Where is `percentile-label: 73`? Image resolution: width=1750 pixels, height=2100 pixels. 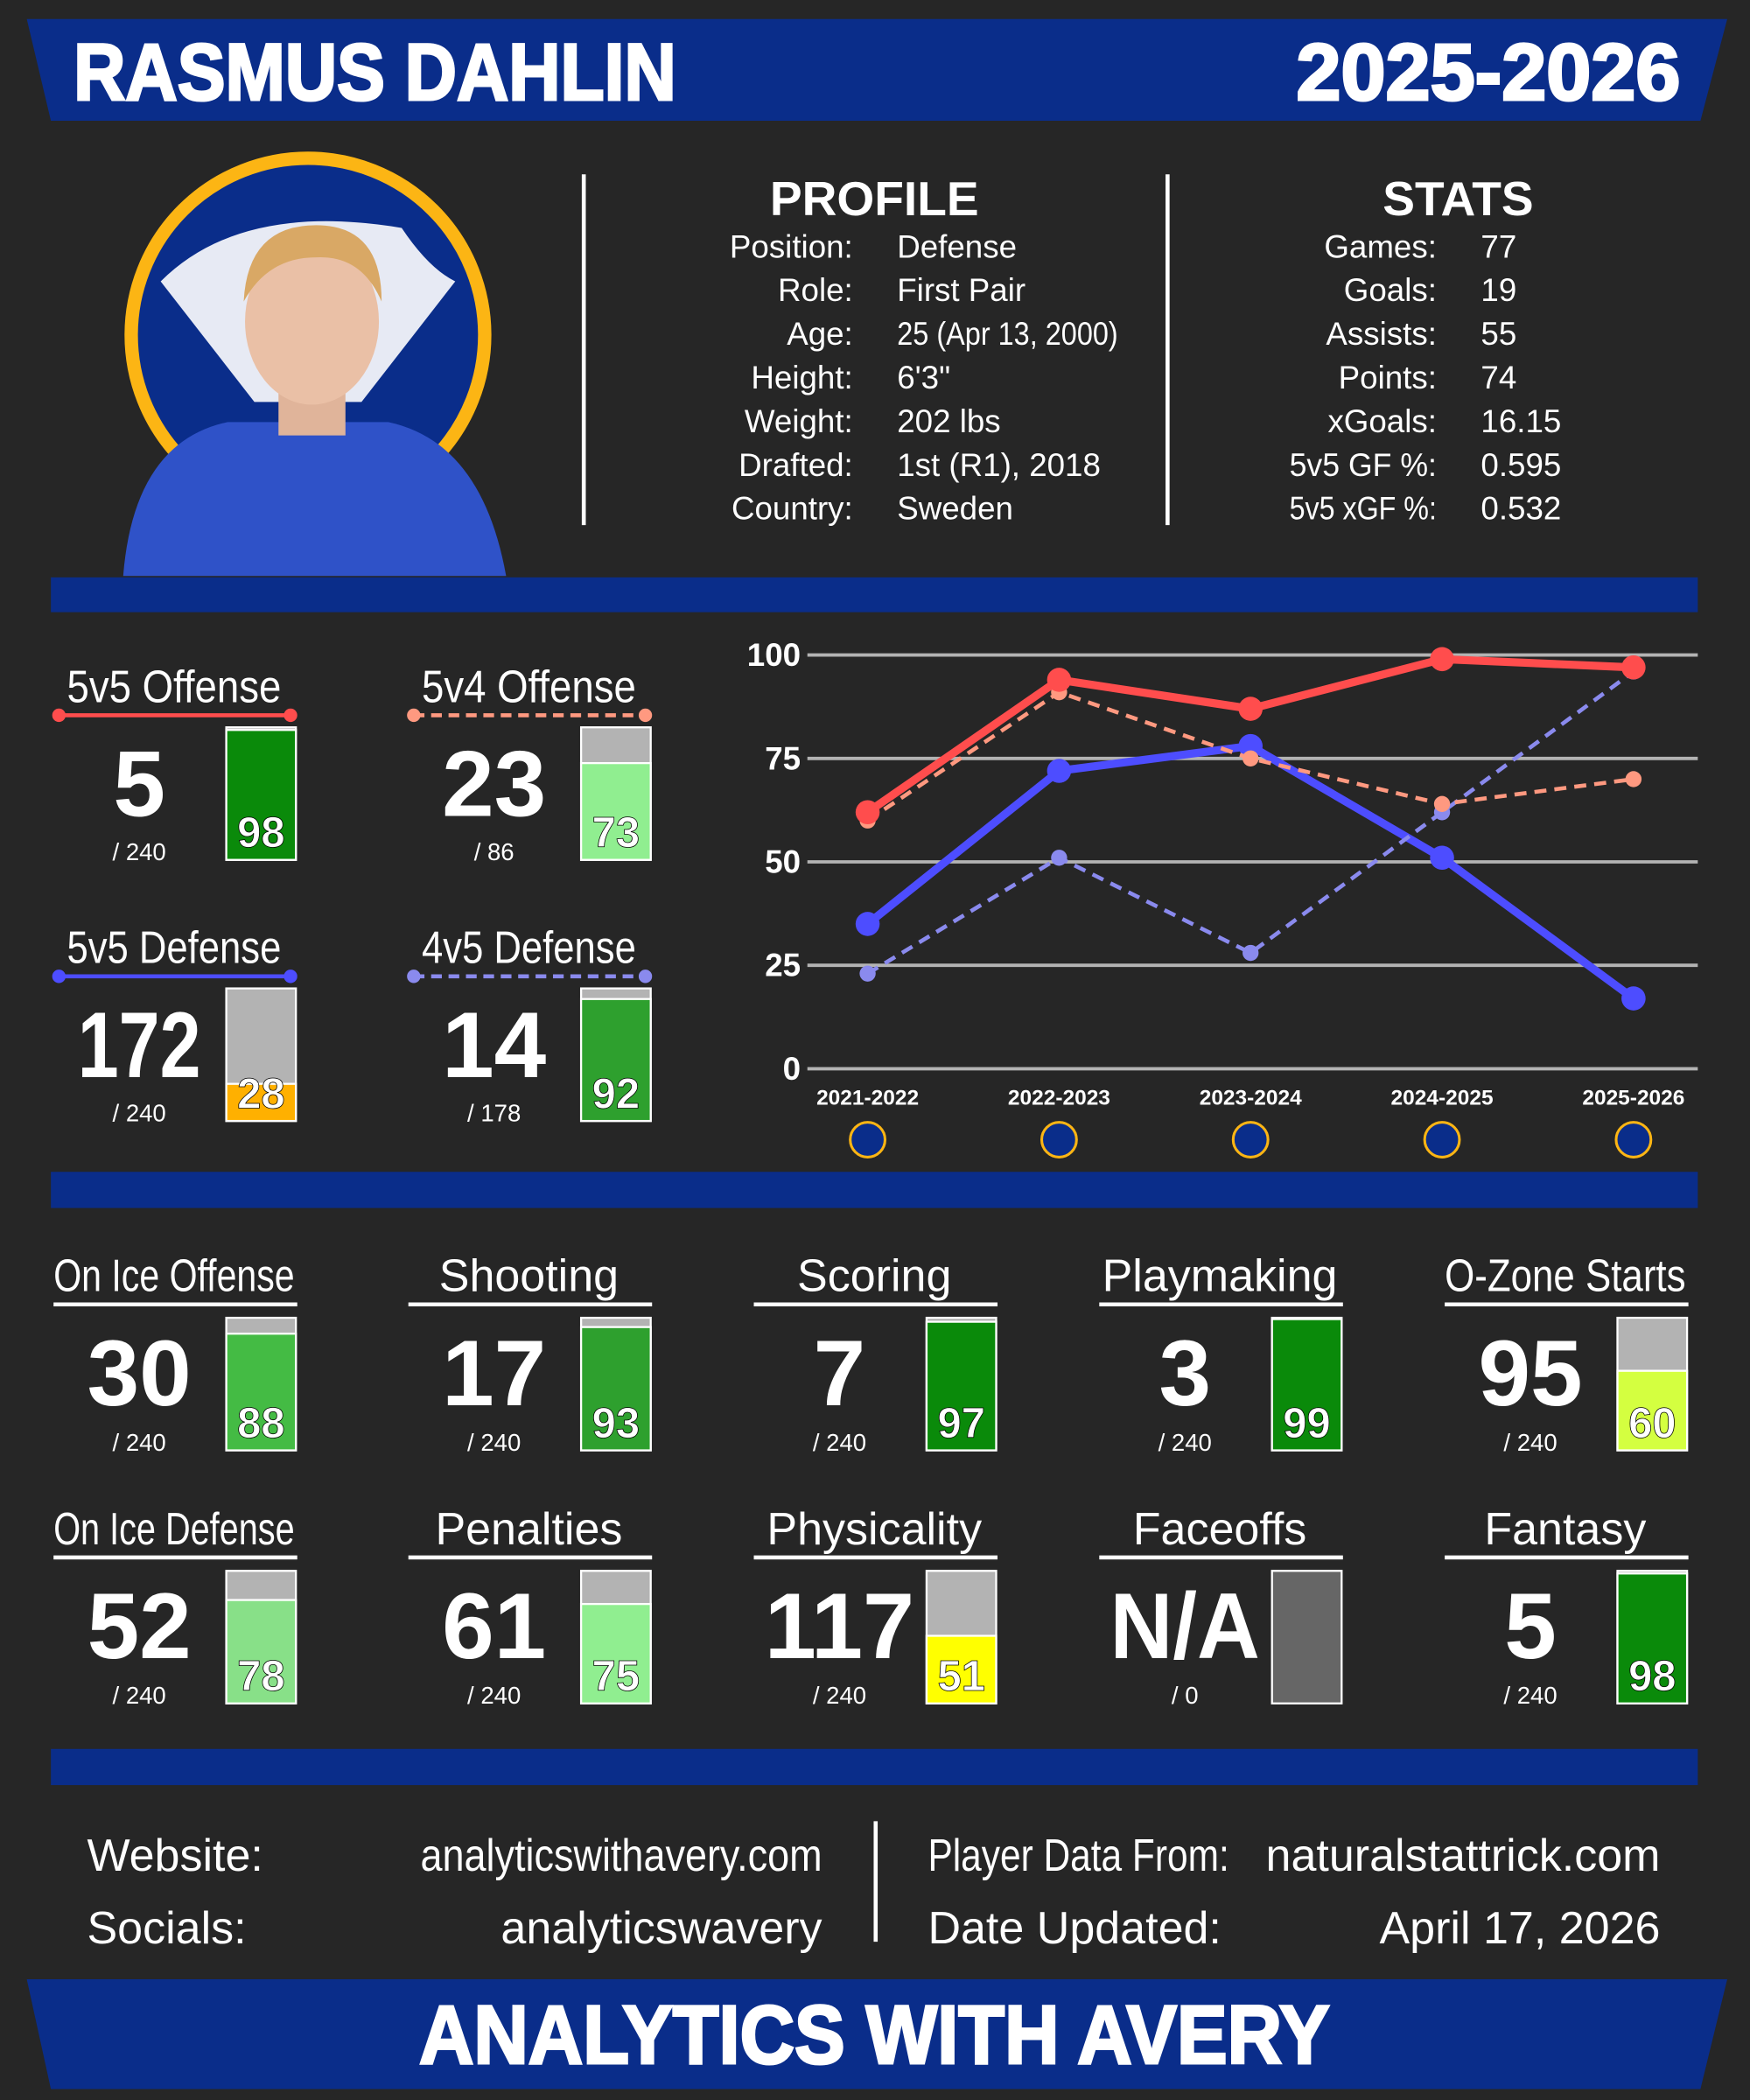 percentile-label: 73 is located at coordinates (616, 833).